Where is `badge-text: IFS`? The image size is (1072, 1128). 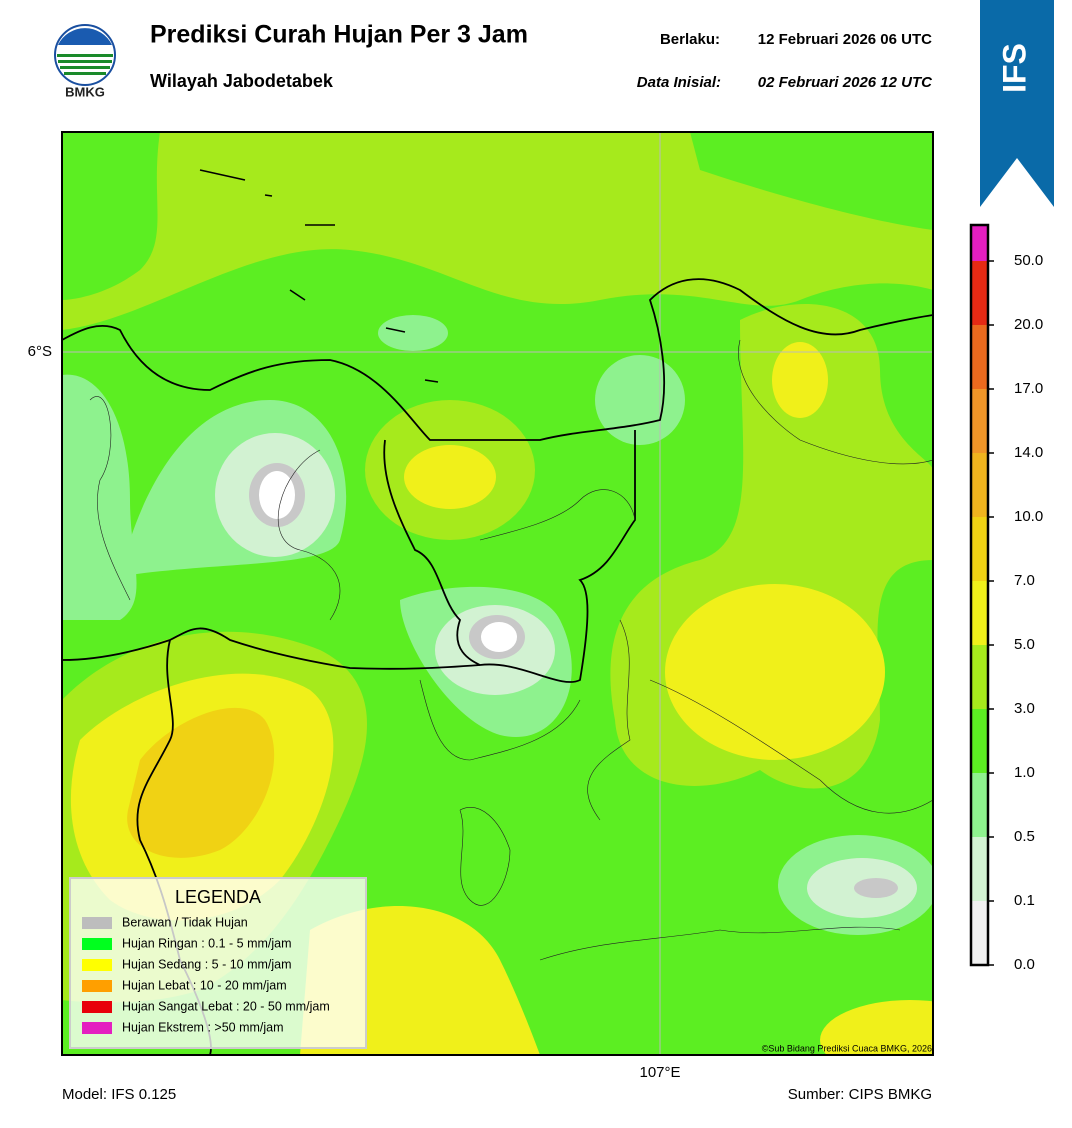
badge-text: IFS is located at coordinates (1014, 68).